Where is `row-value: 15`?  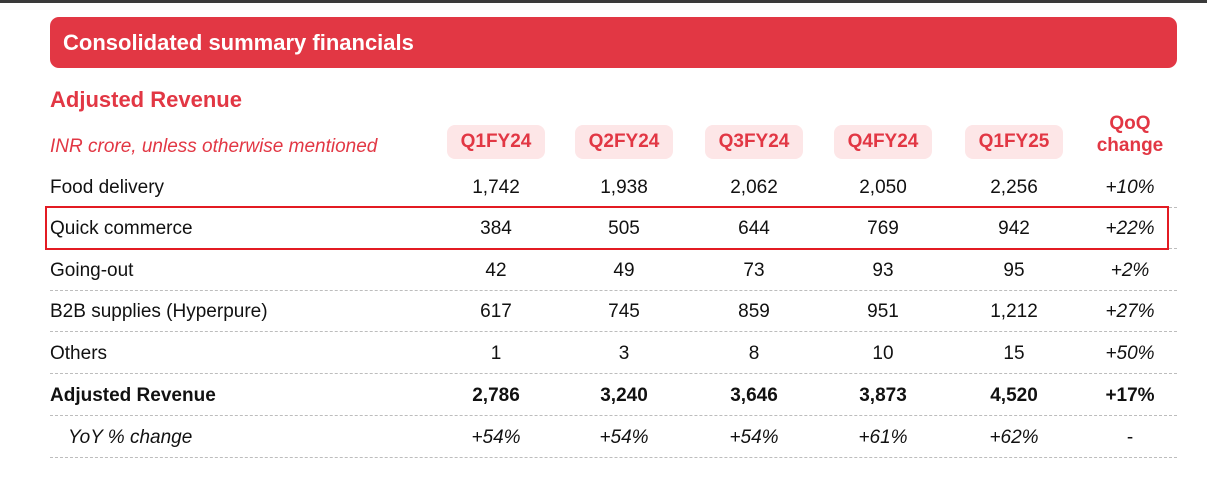
row-value: 15 is located at coordinates (1014, 353).